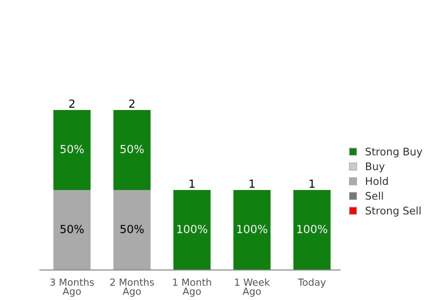 Image resolution: width=440 pixels, height=300 pixels. I want to click on x-tick-label: 1 Month Ago, so click(192, 287).